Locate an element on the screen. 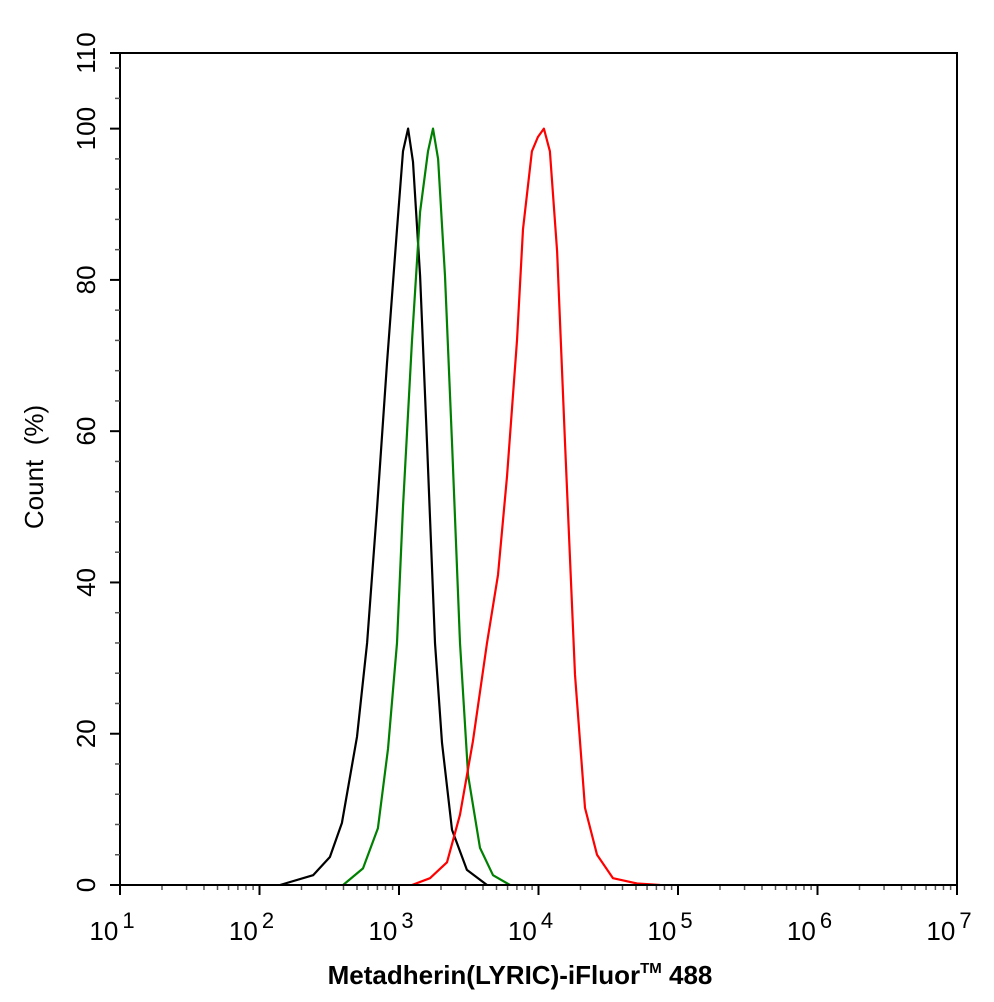 The image size is (994, 1002). x-axis-title: Metadherin(LYRIC)-iFluorTM 488 is located at coordinates (520, 975).